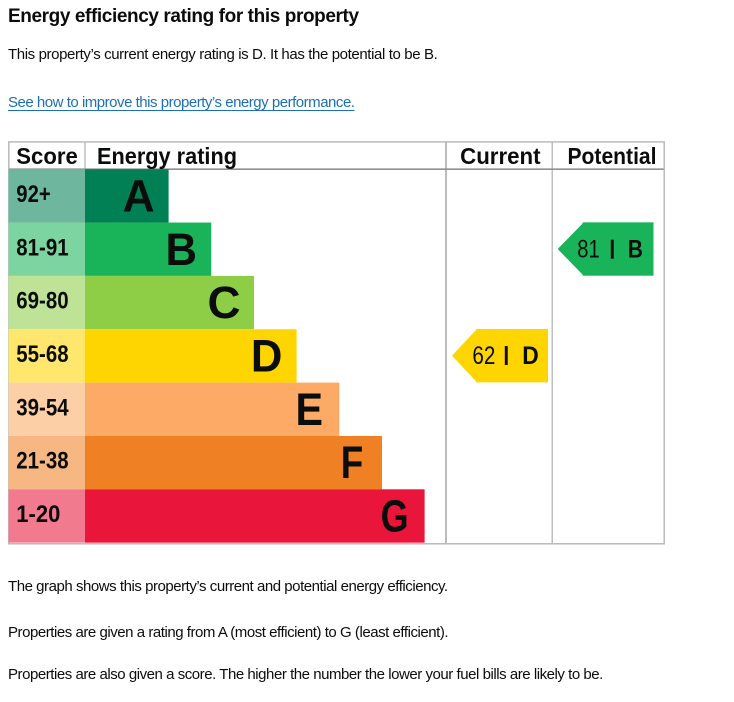  I want to click on svg-text: E, so click(310, 409).